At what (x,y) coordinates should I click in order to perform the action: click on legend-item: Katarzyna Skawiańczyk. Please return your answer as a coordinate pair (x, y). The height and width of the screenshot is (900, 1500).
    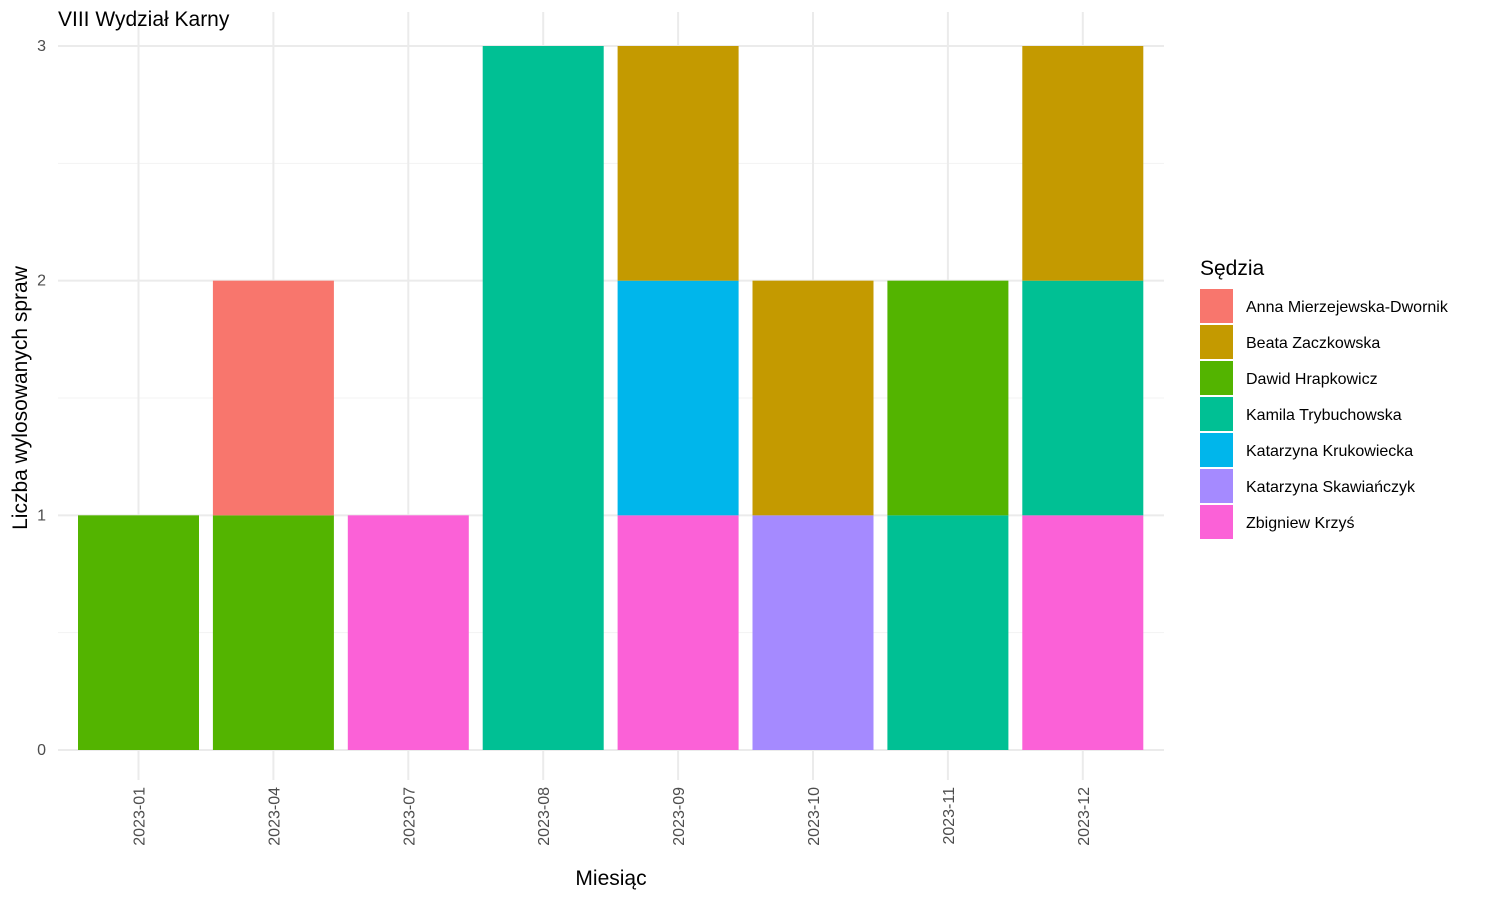
    Looking at the image, I should click on (1308, 486).